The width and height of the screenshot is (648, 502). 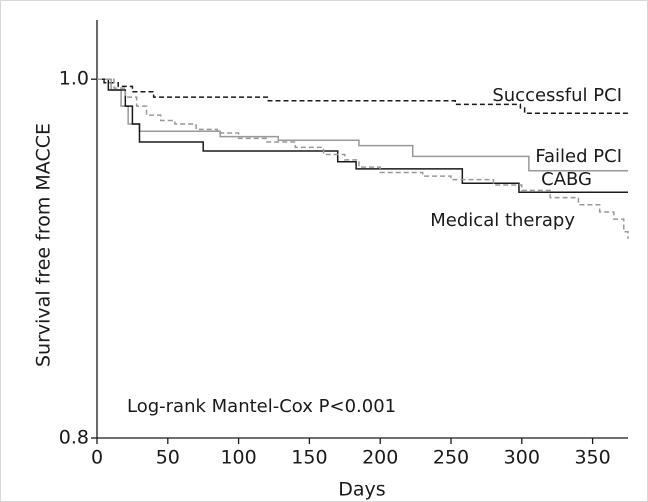 What do you see at coordinates (361, 490) in the screenshot?
I see `x-axis-label: Days` at bounding box center [361, 490].